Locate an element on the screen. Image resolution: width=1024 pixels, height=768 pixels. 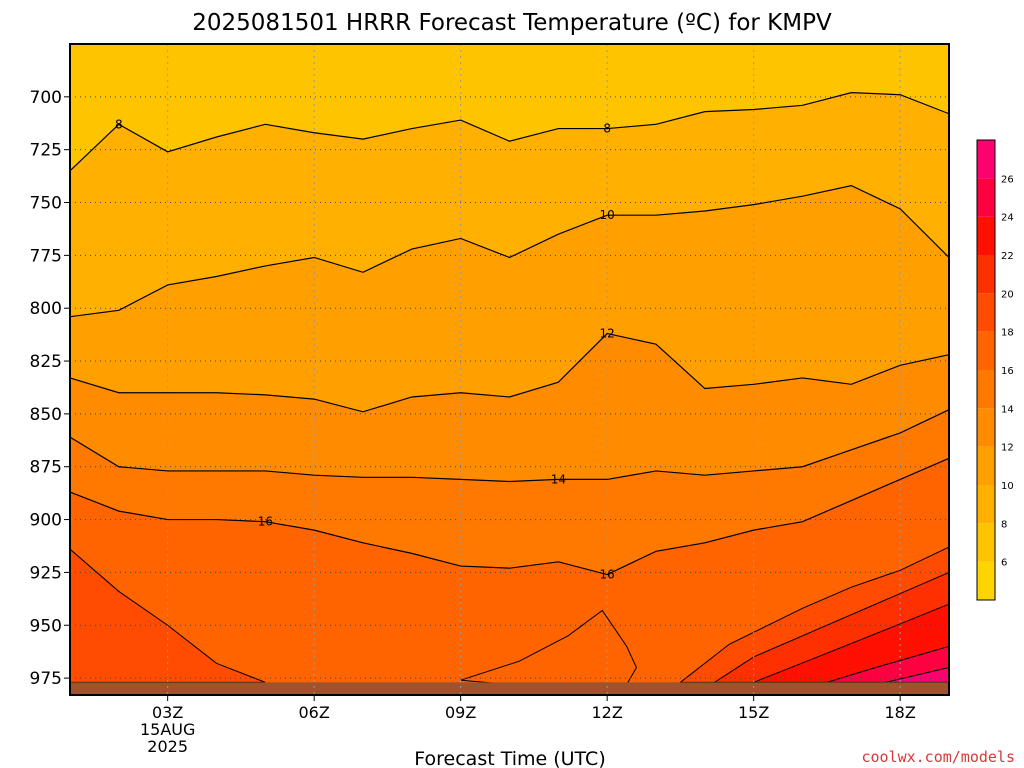
colorbar-tick-label: 12 is located at coordinates (1007, 448).